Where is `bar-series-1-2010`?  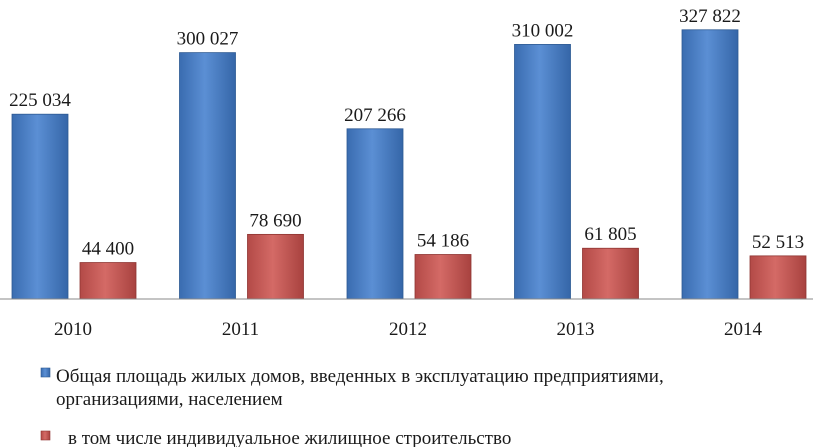 bar-series-1-2010 is located at coordinates (40, 206).